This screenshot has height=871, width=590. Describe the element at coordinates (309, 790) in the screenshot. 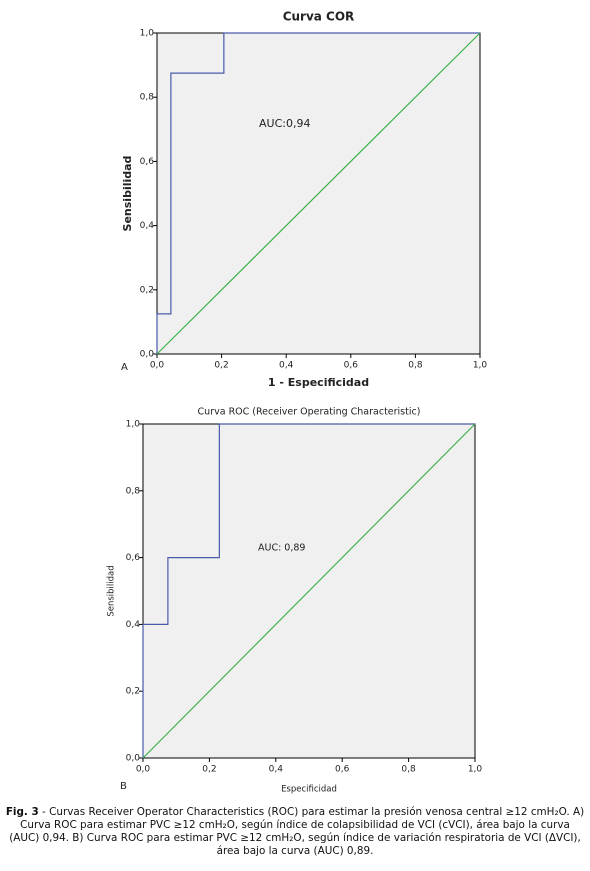

I see `x-axis-label: Especificidad` at that location.